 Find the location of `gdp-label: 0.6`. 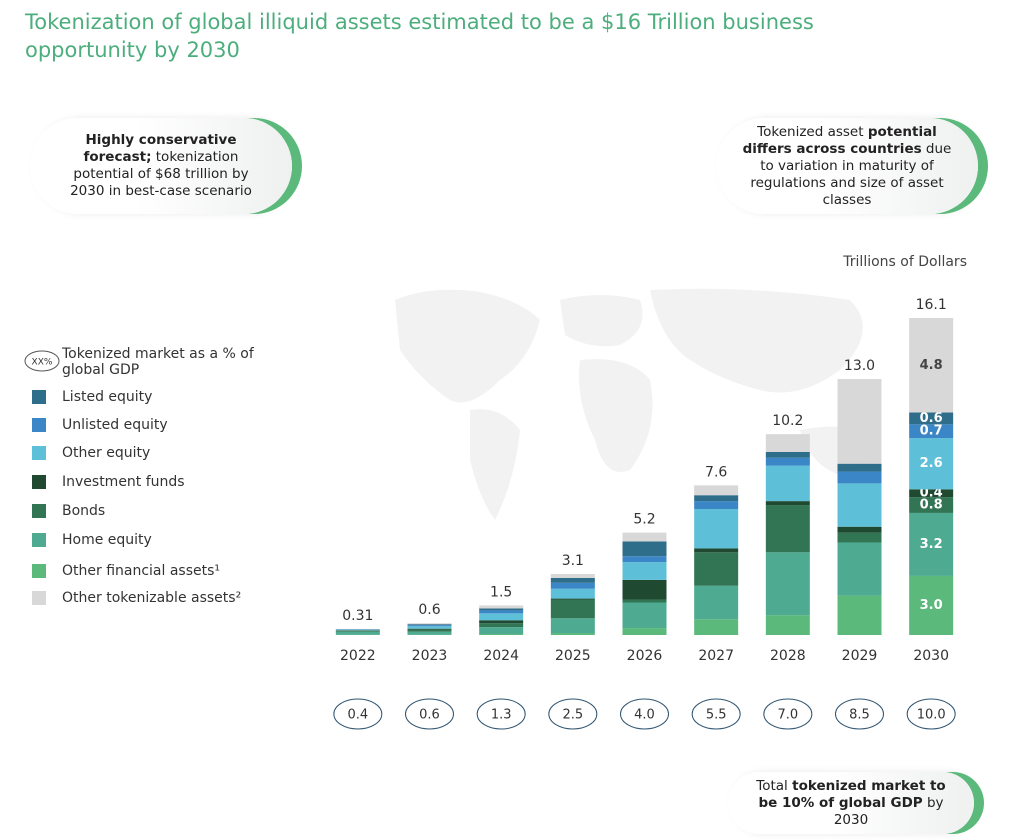

gdp-label: 0.6 is located at coordinates (429, 715).